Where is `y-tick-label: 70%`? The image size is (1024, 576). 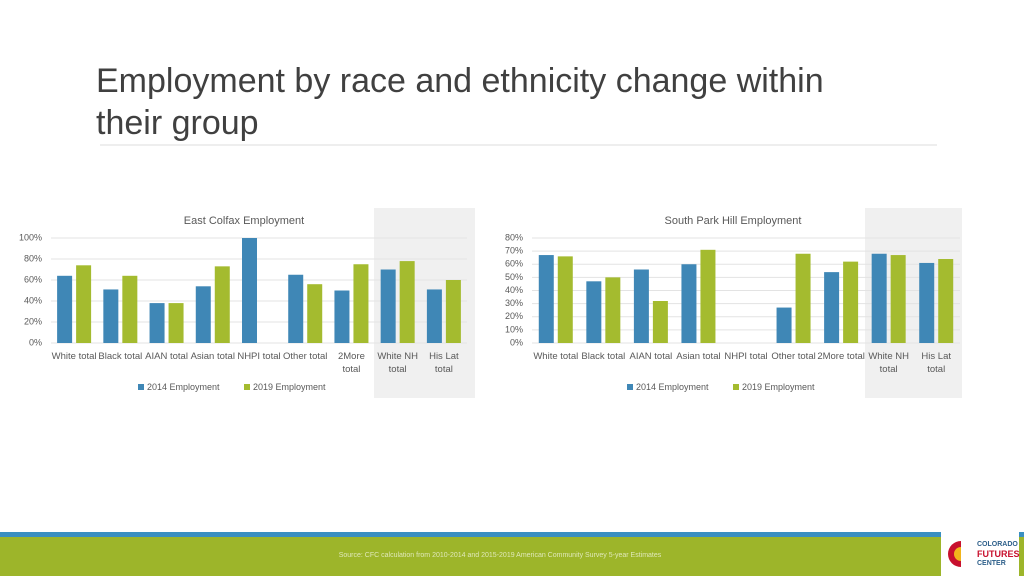 y-tick-label: 70% is located at coordinates (514, 251).